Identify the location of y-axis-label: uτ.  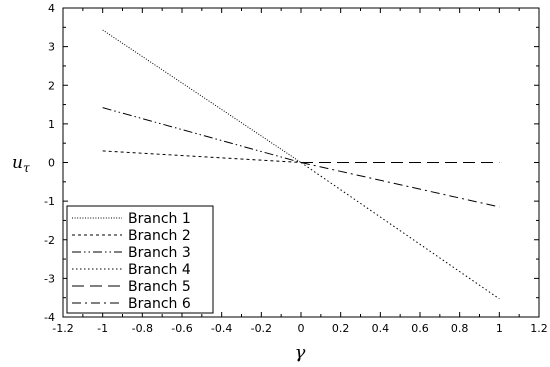
(21, 164).